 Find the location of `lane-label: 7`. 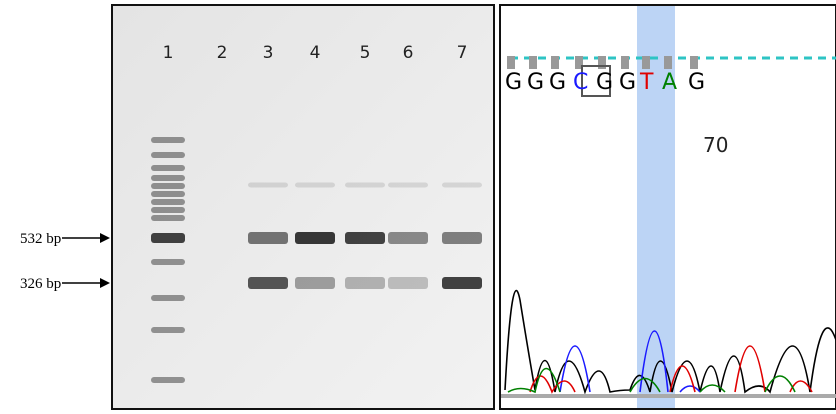

lane-label: 7 is located at coordinates (462, 53).